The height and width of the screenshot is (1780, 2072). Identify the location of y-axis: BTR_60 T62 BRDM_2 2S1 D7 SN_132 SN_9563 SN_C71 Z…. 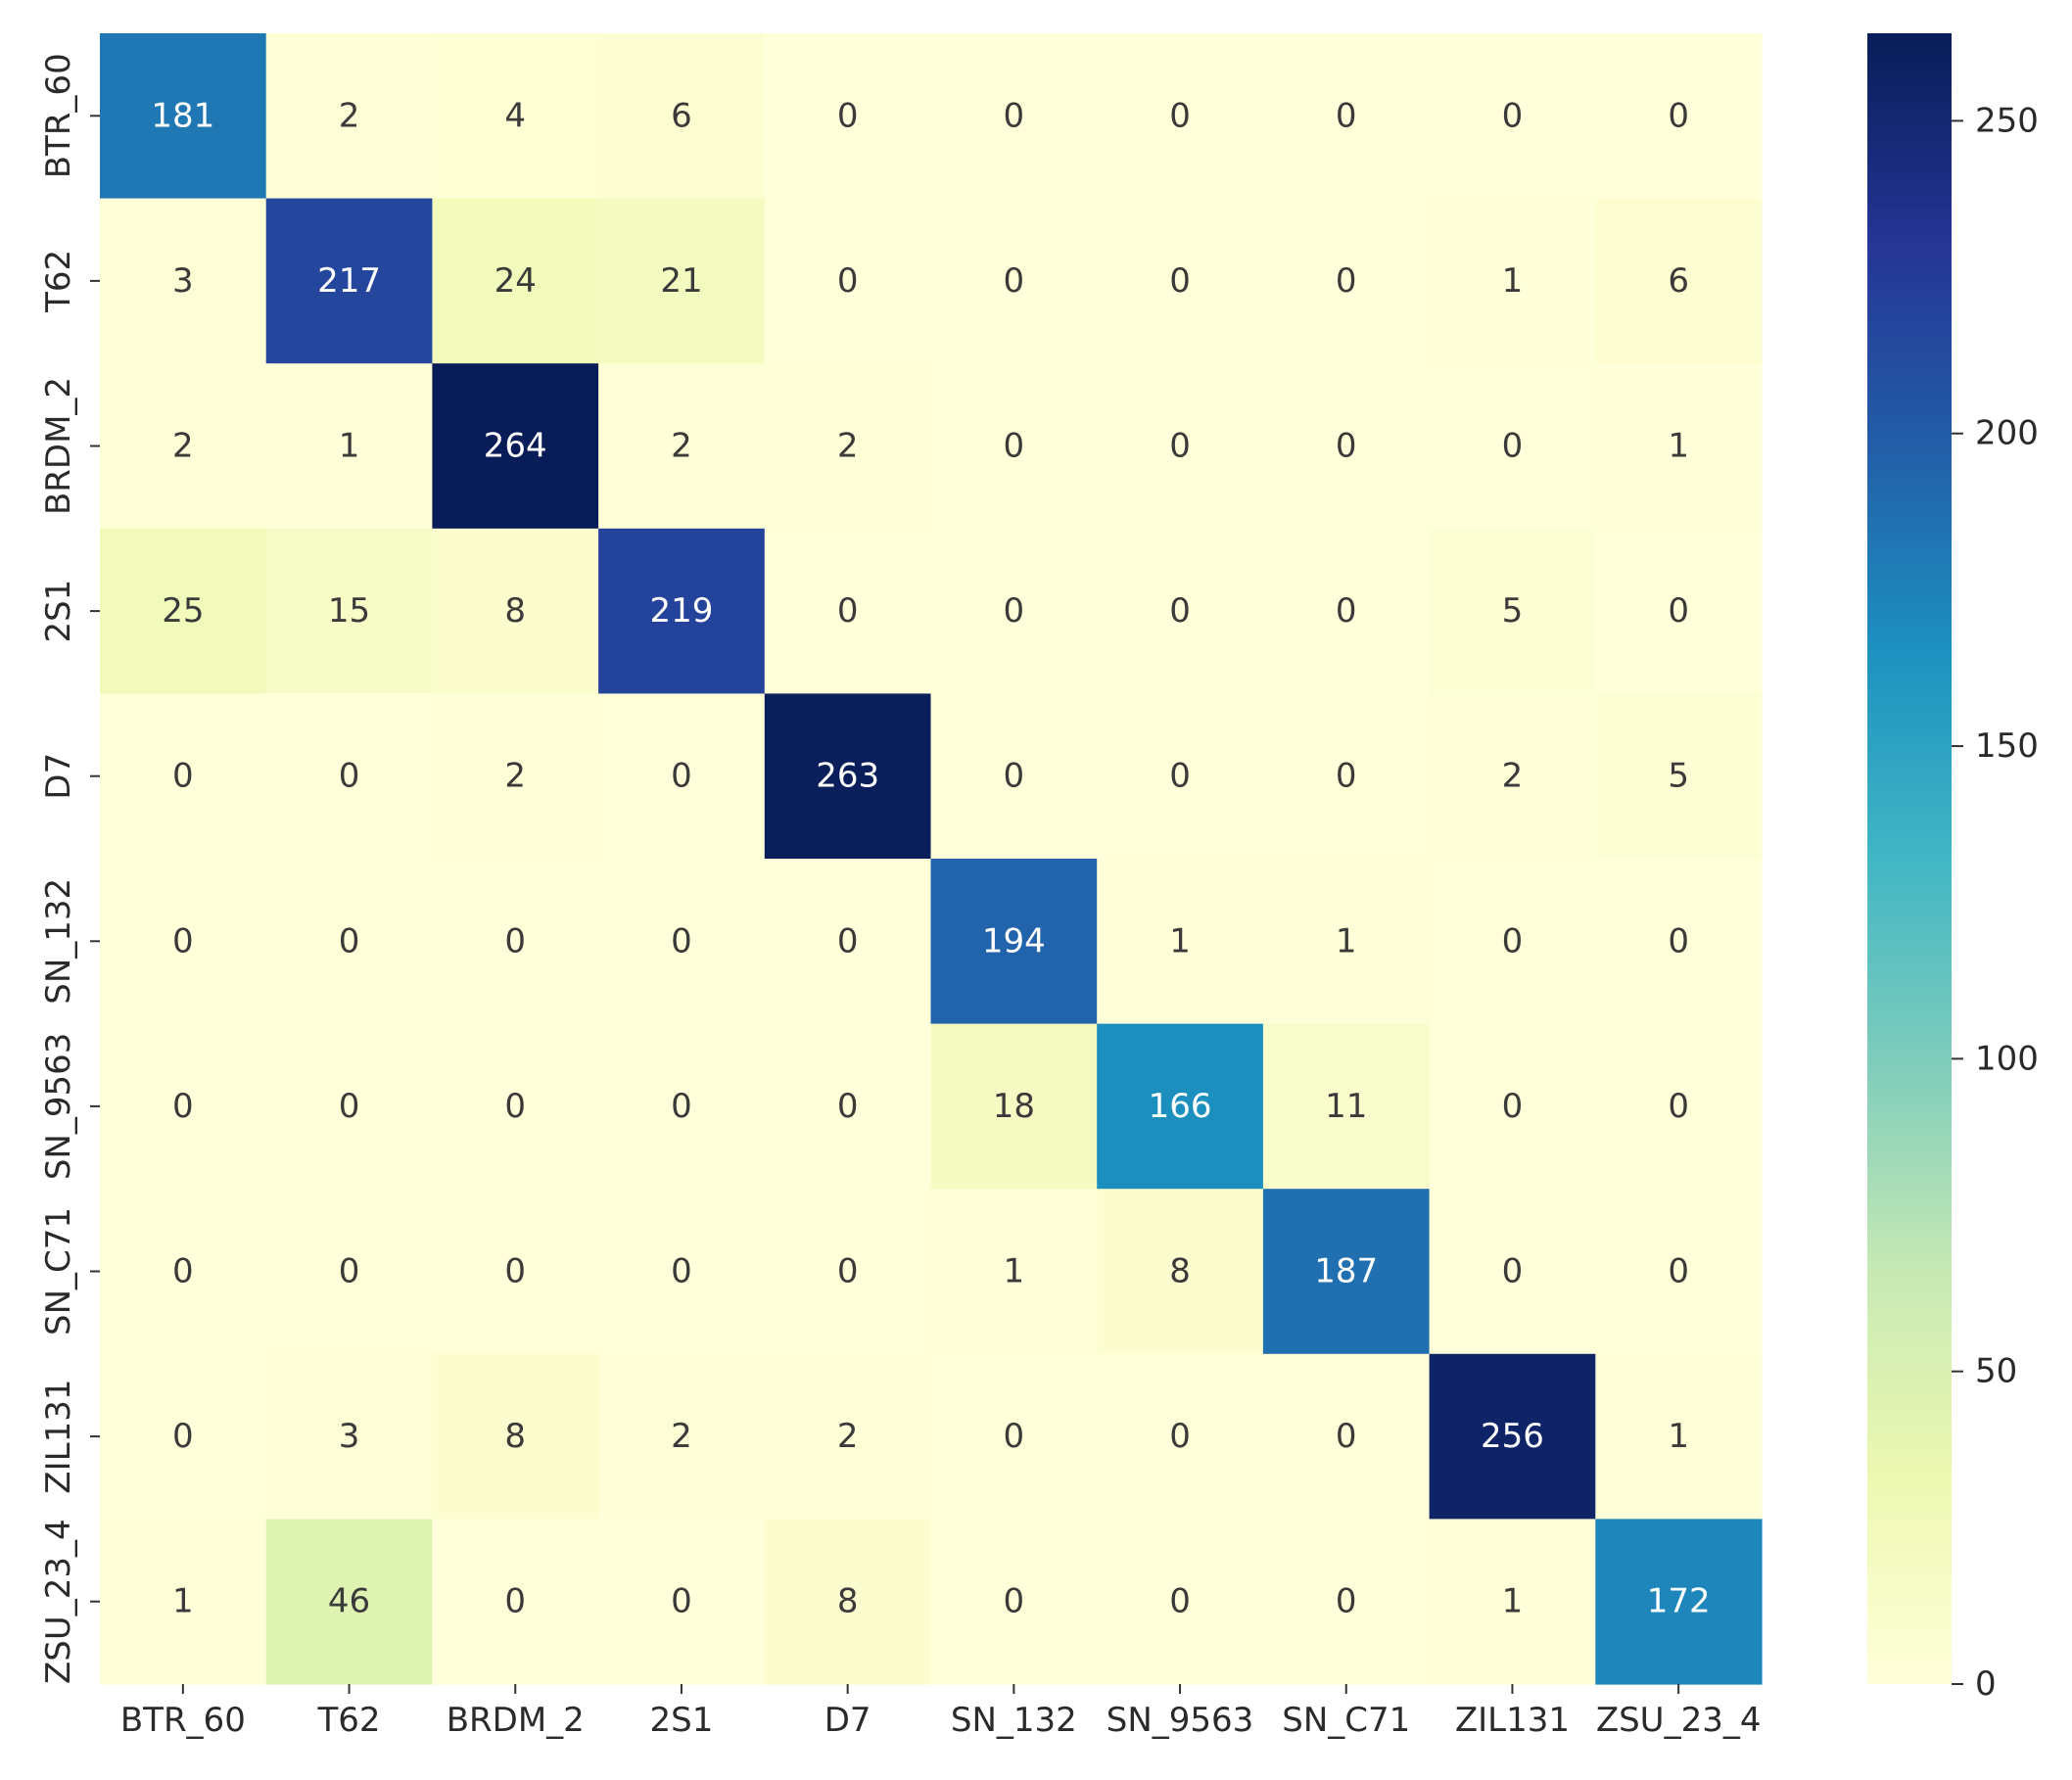
(70, 868).